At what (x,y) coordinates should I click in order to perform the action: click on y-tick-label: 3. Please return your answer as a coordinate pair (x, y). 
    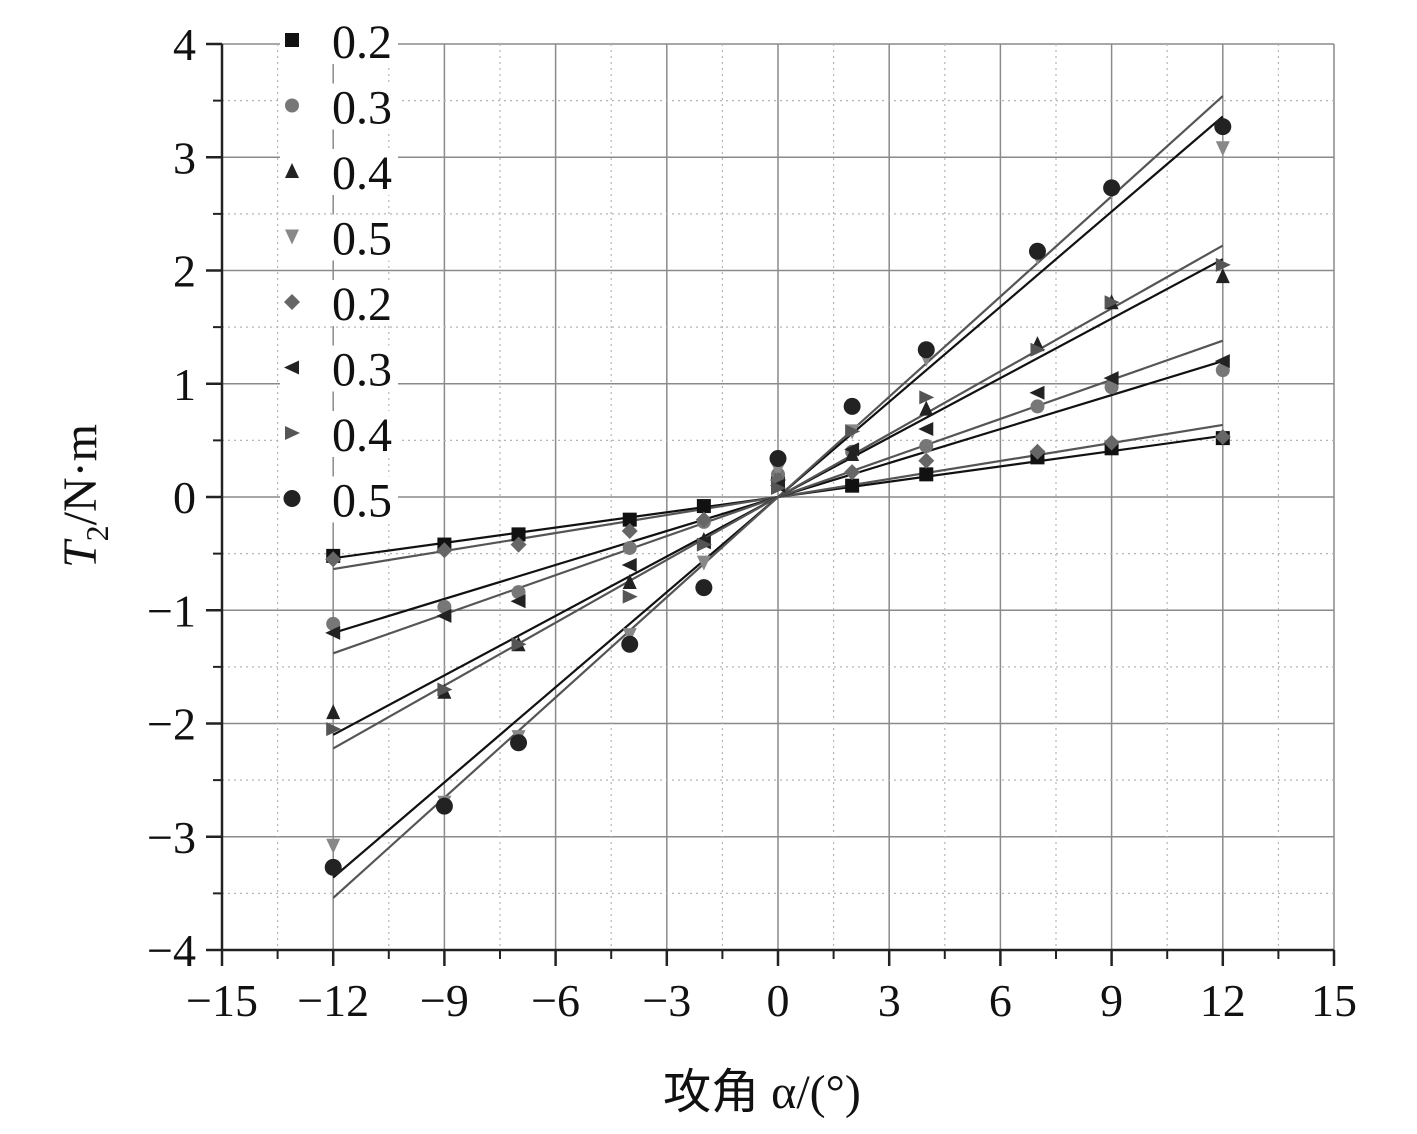
    Looking at the image, I should click on (184, 157).